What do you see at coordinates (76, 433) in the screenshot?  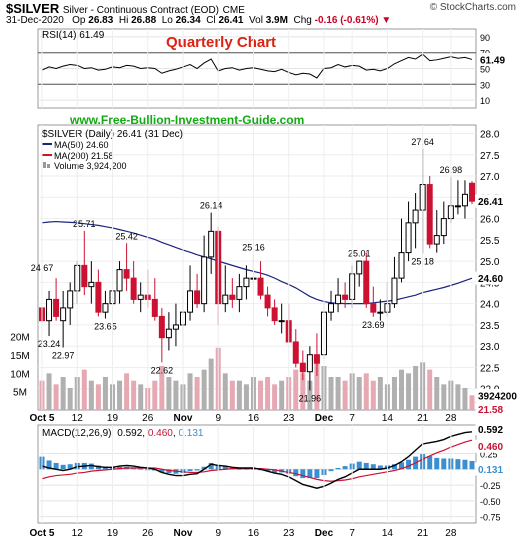 I see `macd-legend-name: MACD(12,26,9)` at bounding box center [76, 433].